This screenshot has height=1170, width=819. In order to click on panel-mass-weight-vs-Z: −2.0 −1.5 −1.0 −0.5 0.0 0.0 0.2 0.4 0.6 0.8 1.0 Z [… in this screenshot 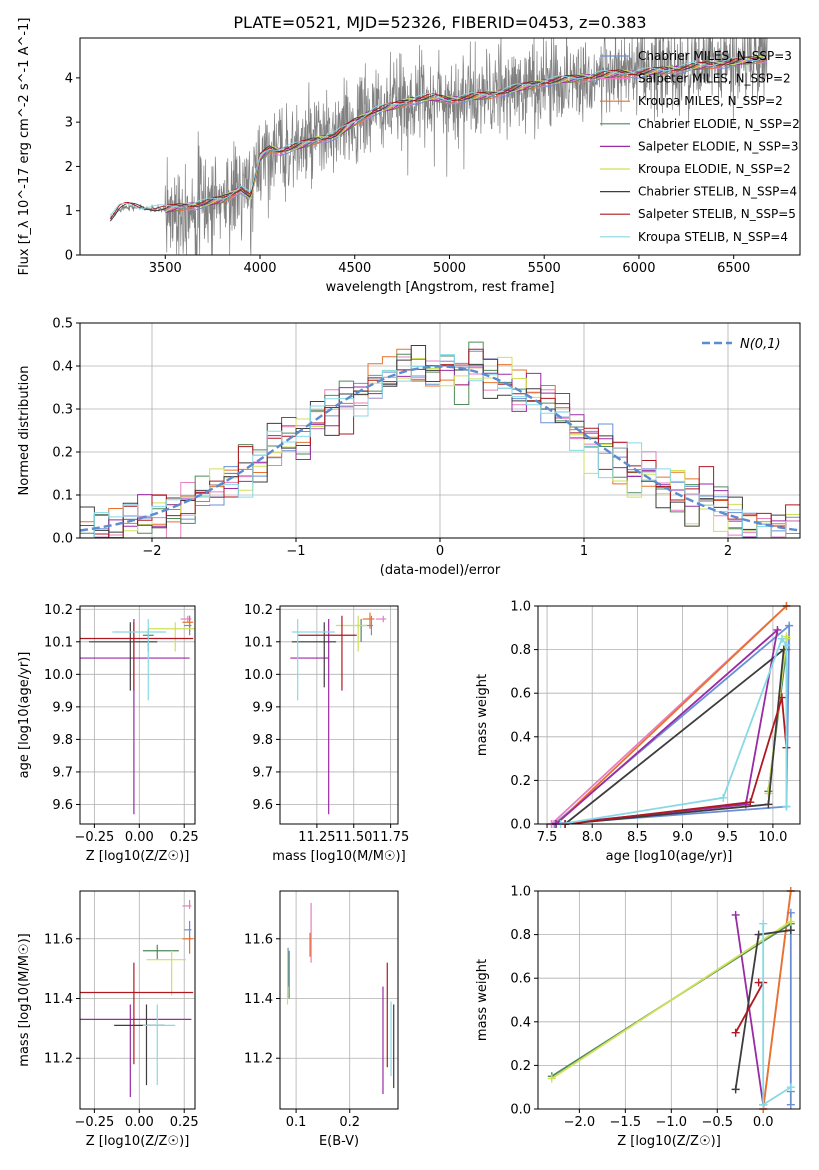, I will do `click(638, 1017)`.